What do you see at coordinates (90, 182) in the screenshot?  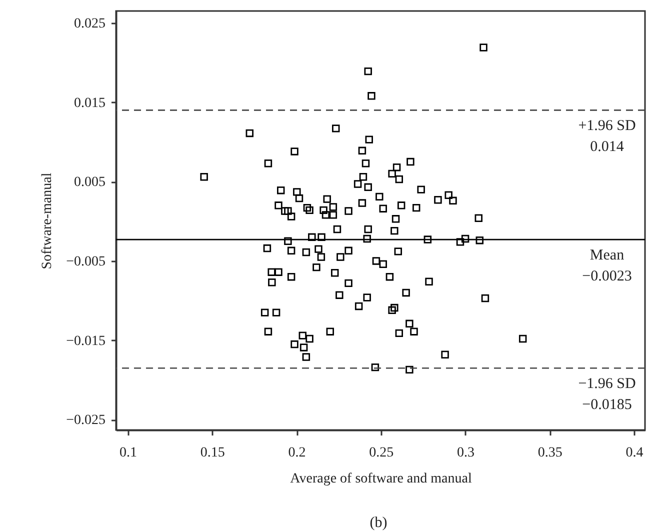 I see `y-tick-label: 0.005` at bounding box center [90, 182].